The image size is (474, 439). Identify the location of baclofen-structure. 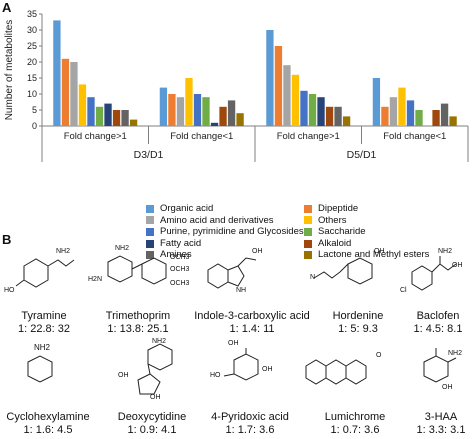
(434, 273).